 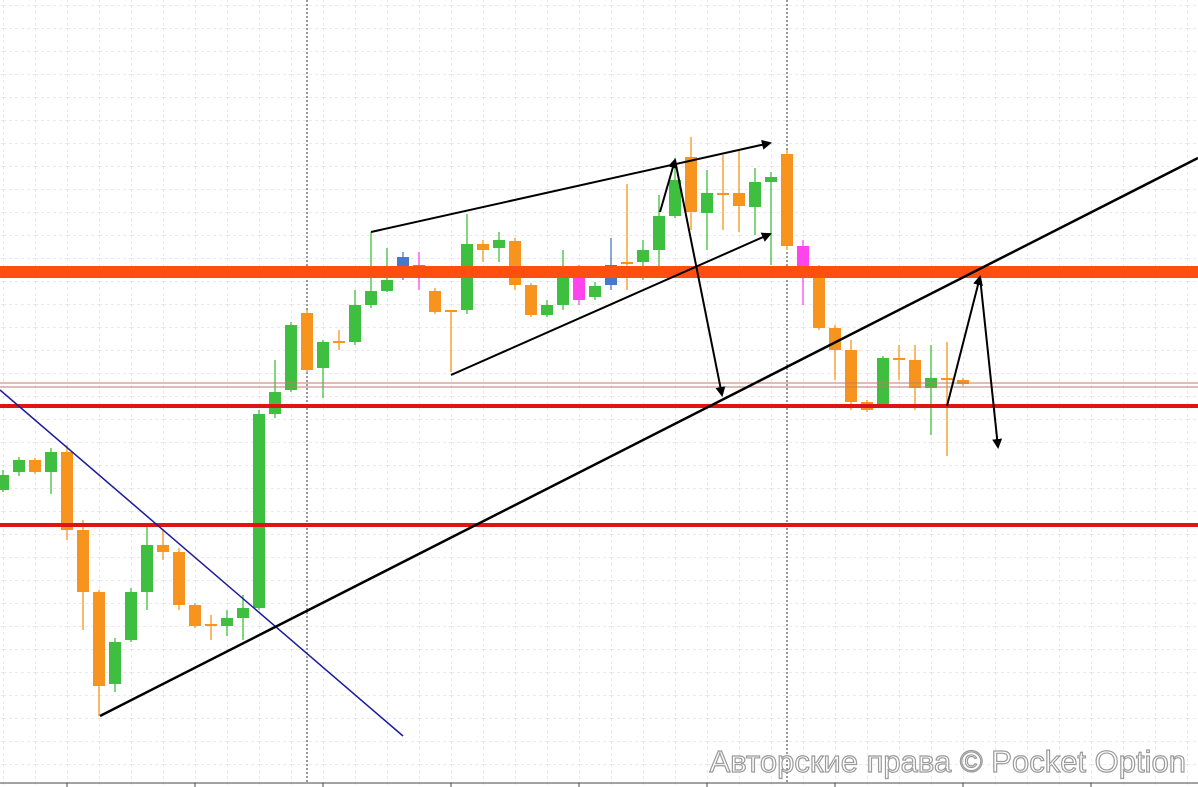 I want to click on axis-tick, so click(x=579, y=785).